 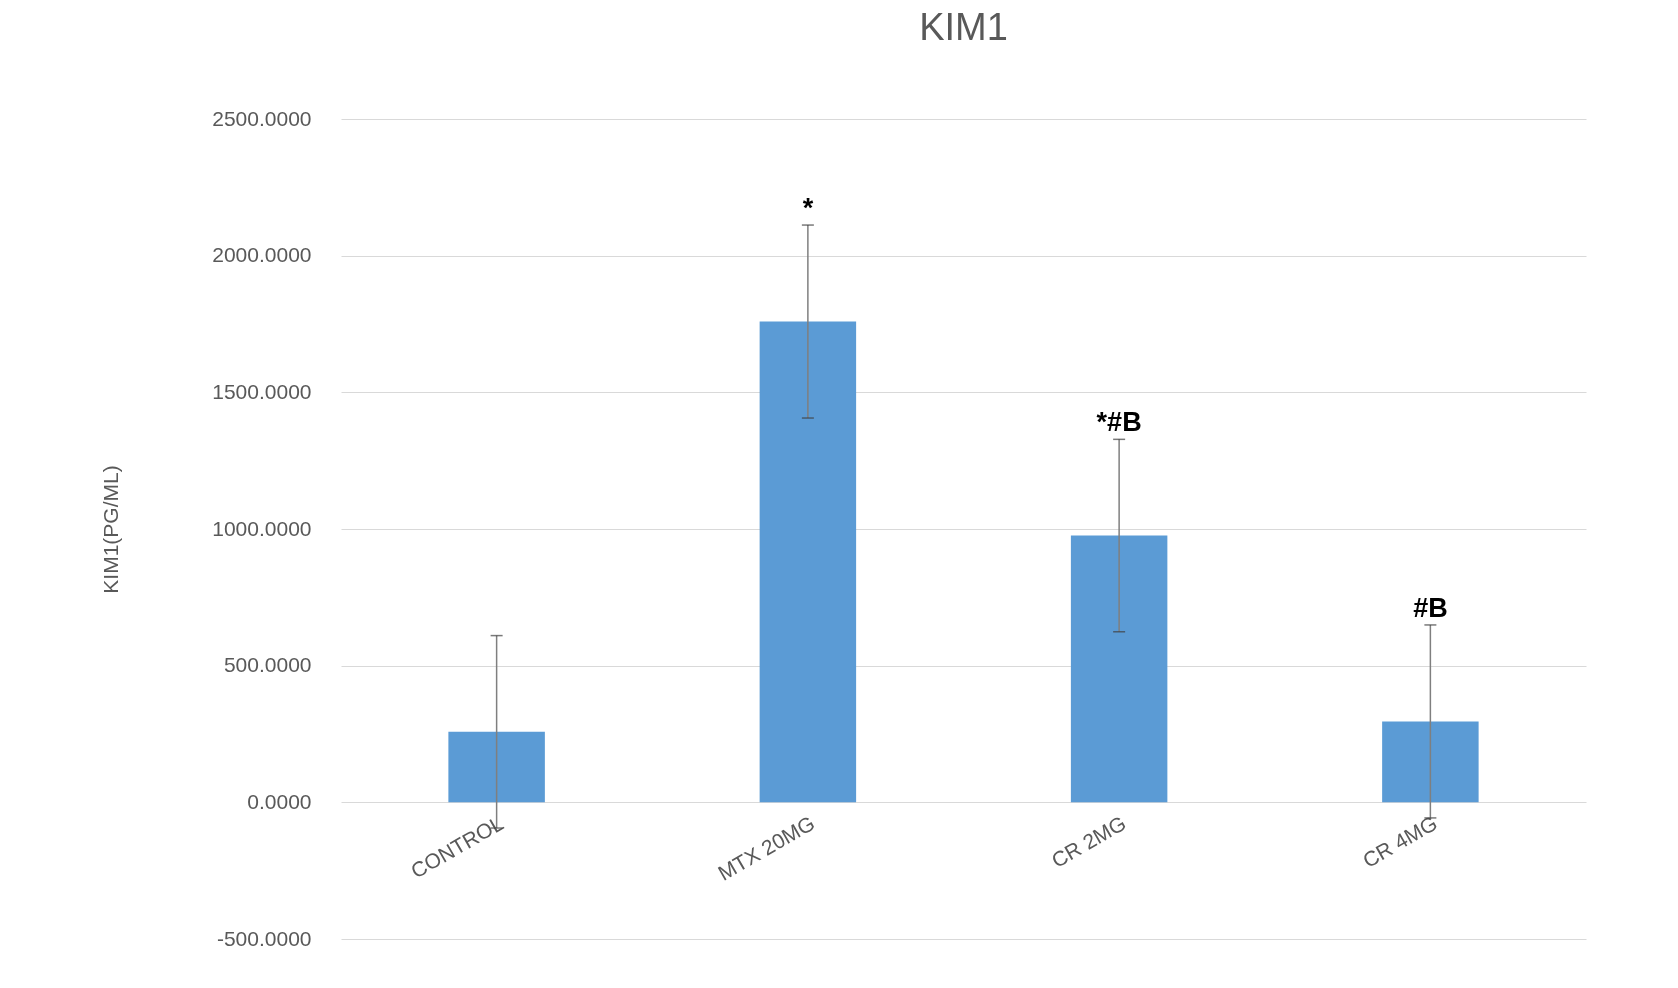 What do you see at coordinates (262, 528) in the screenshot?
I see `y-tick-label: 1000.0000` at bounding box center [262, 528].